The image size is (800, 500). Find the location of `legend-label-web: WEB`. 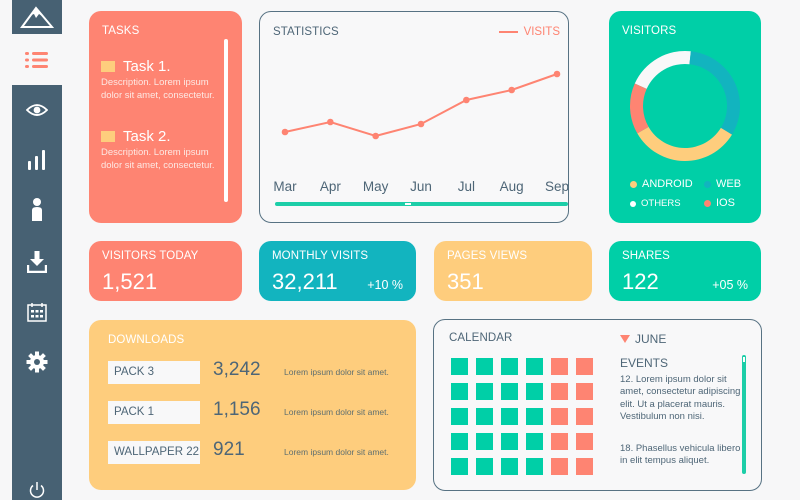

legend-label-web: WEB is located at coordinates (729, 184).